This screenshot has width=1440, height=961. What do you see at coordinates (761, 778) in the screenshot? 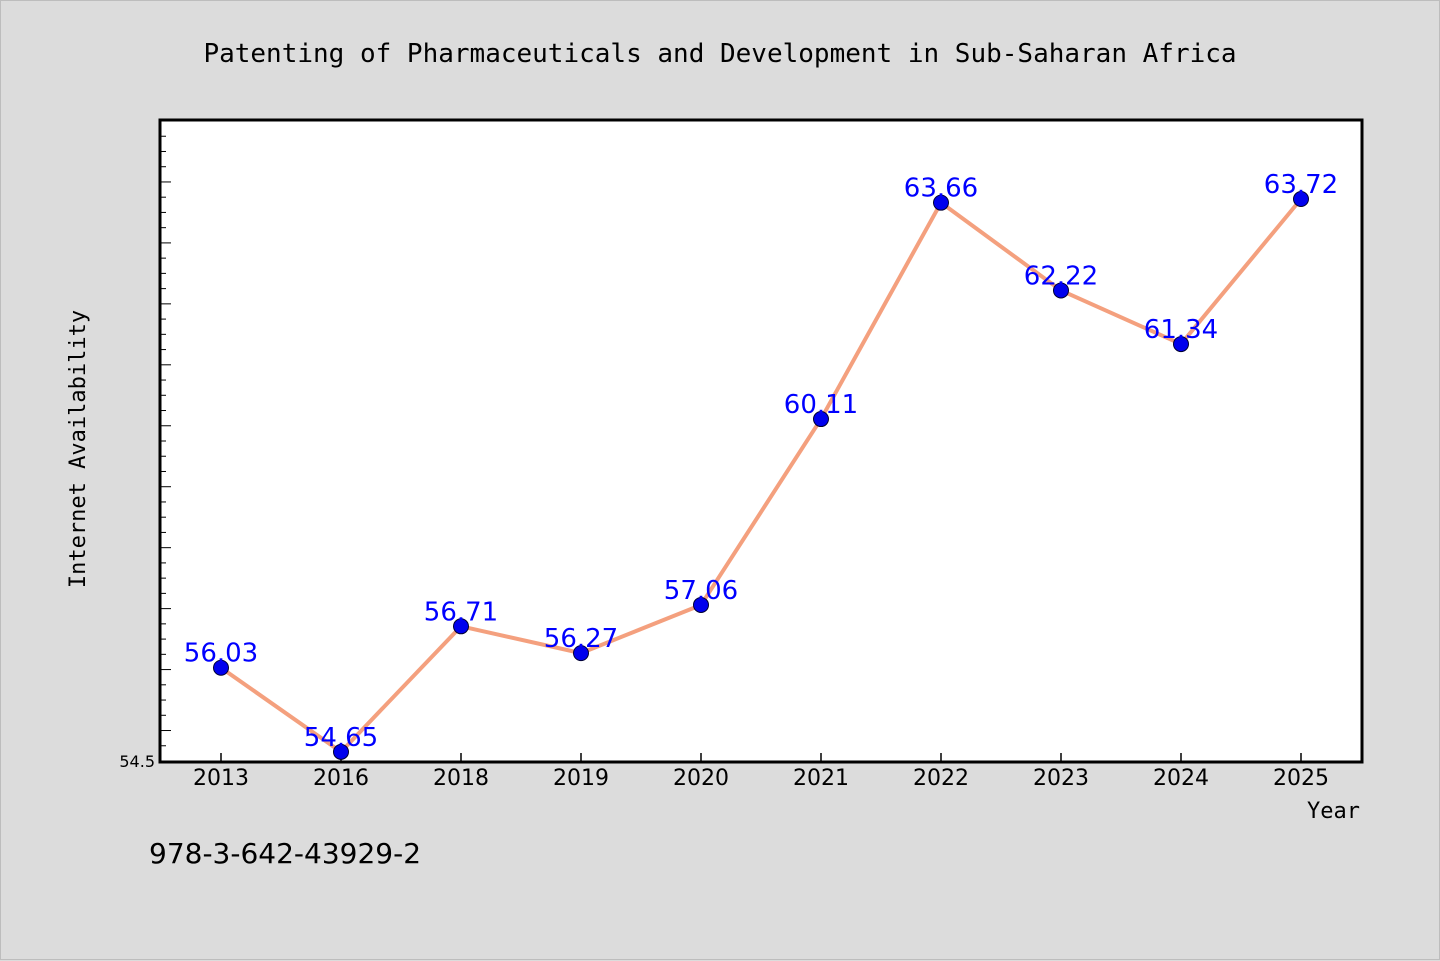
I see `x-axis-tick-labels: 2013 2016 2018 2019 2020 2021 2022 2023 2024 2025` at bounding box center [761, 778].